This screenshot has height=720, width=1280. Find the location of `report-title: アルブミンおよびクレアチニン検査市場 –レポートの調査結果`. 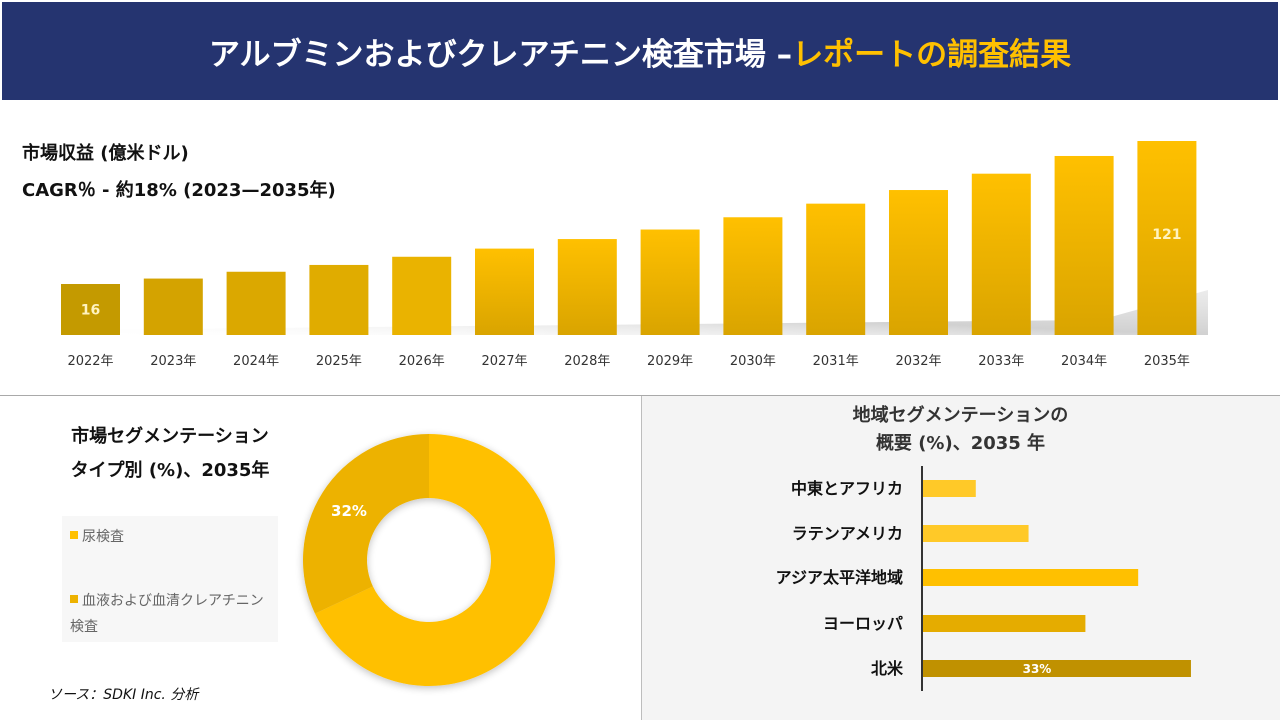

report-title: アルブミンおよびクレアチニン検査市場 –レポートの調査結果 is located at coordinates (640, 51).